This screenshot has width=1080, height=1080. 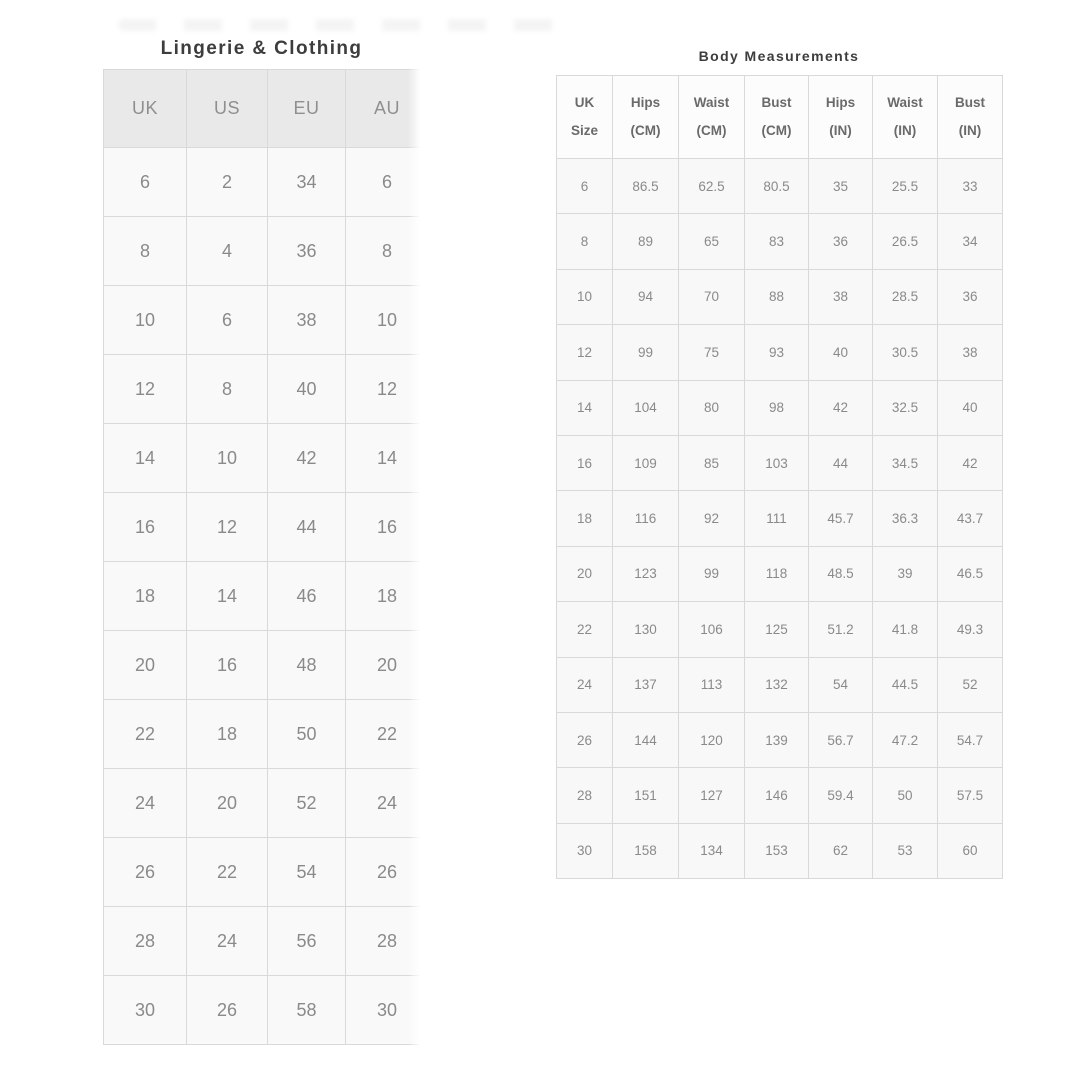 I want to click on table-cell: 56, so click(x=306, y=941).